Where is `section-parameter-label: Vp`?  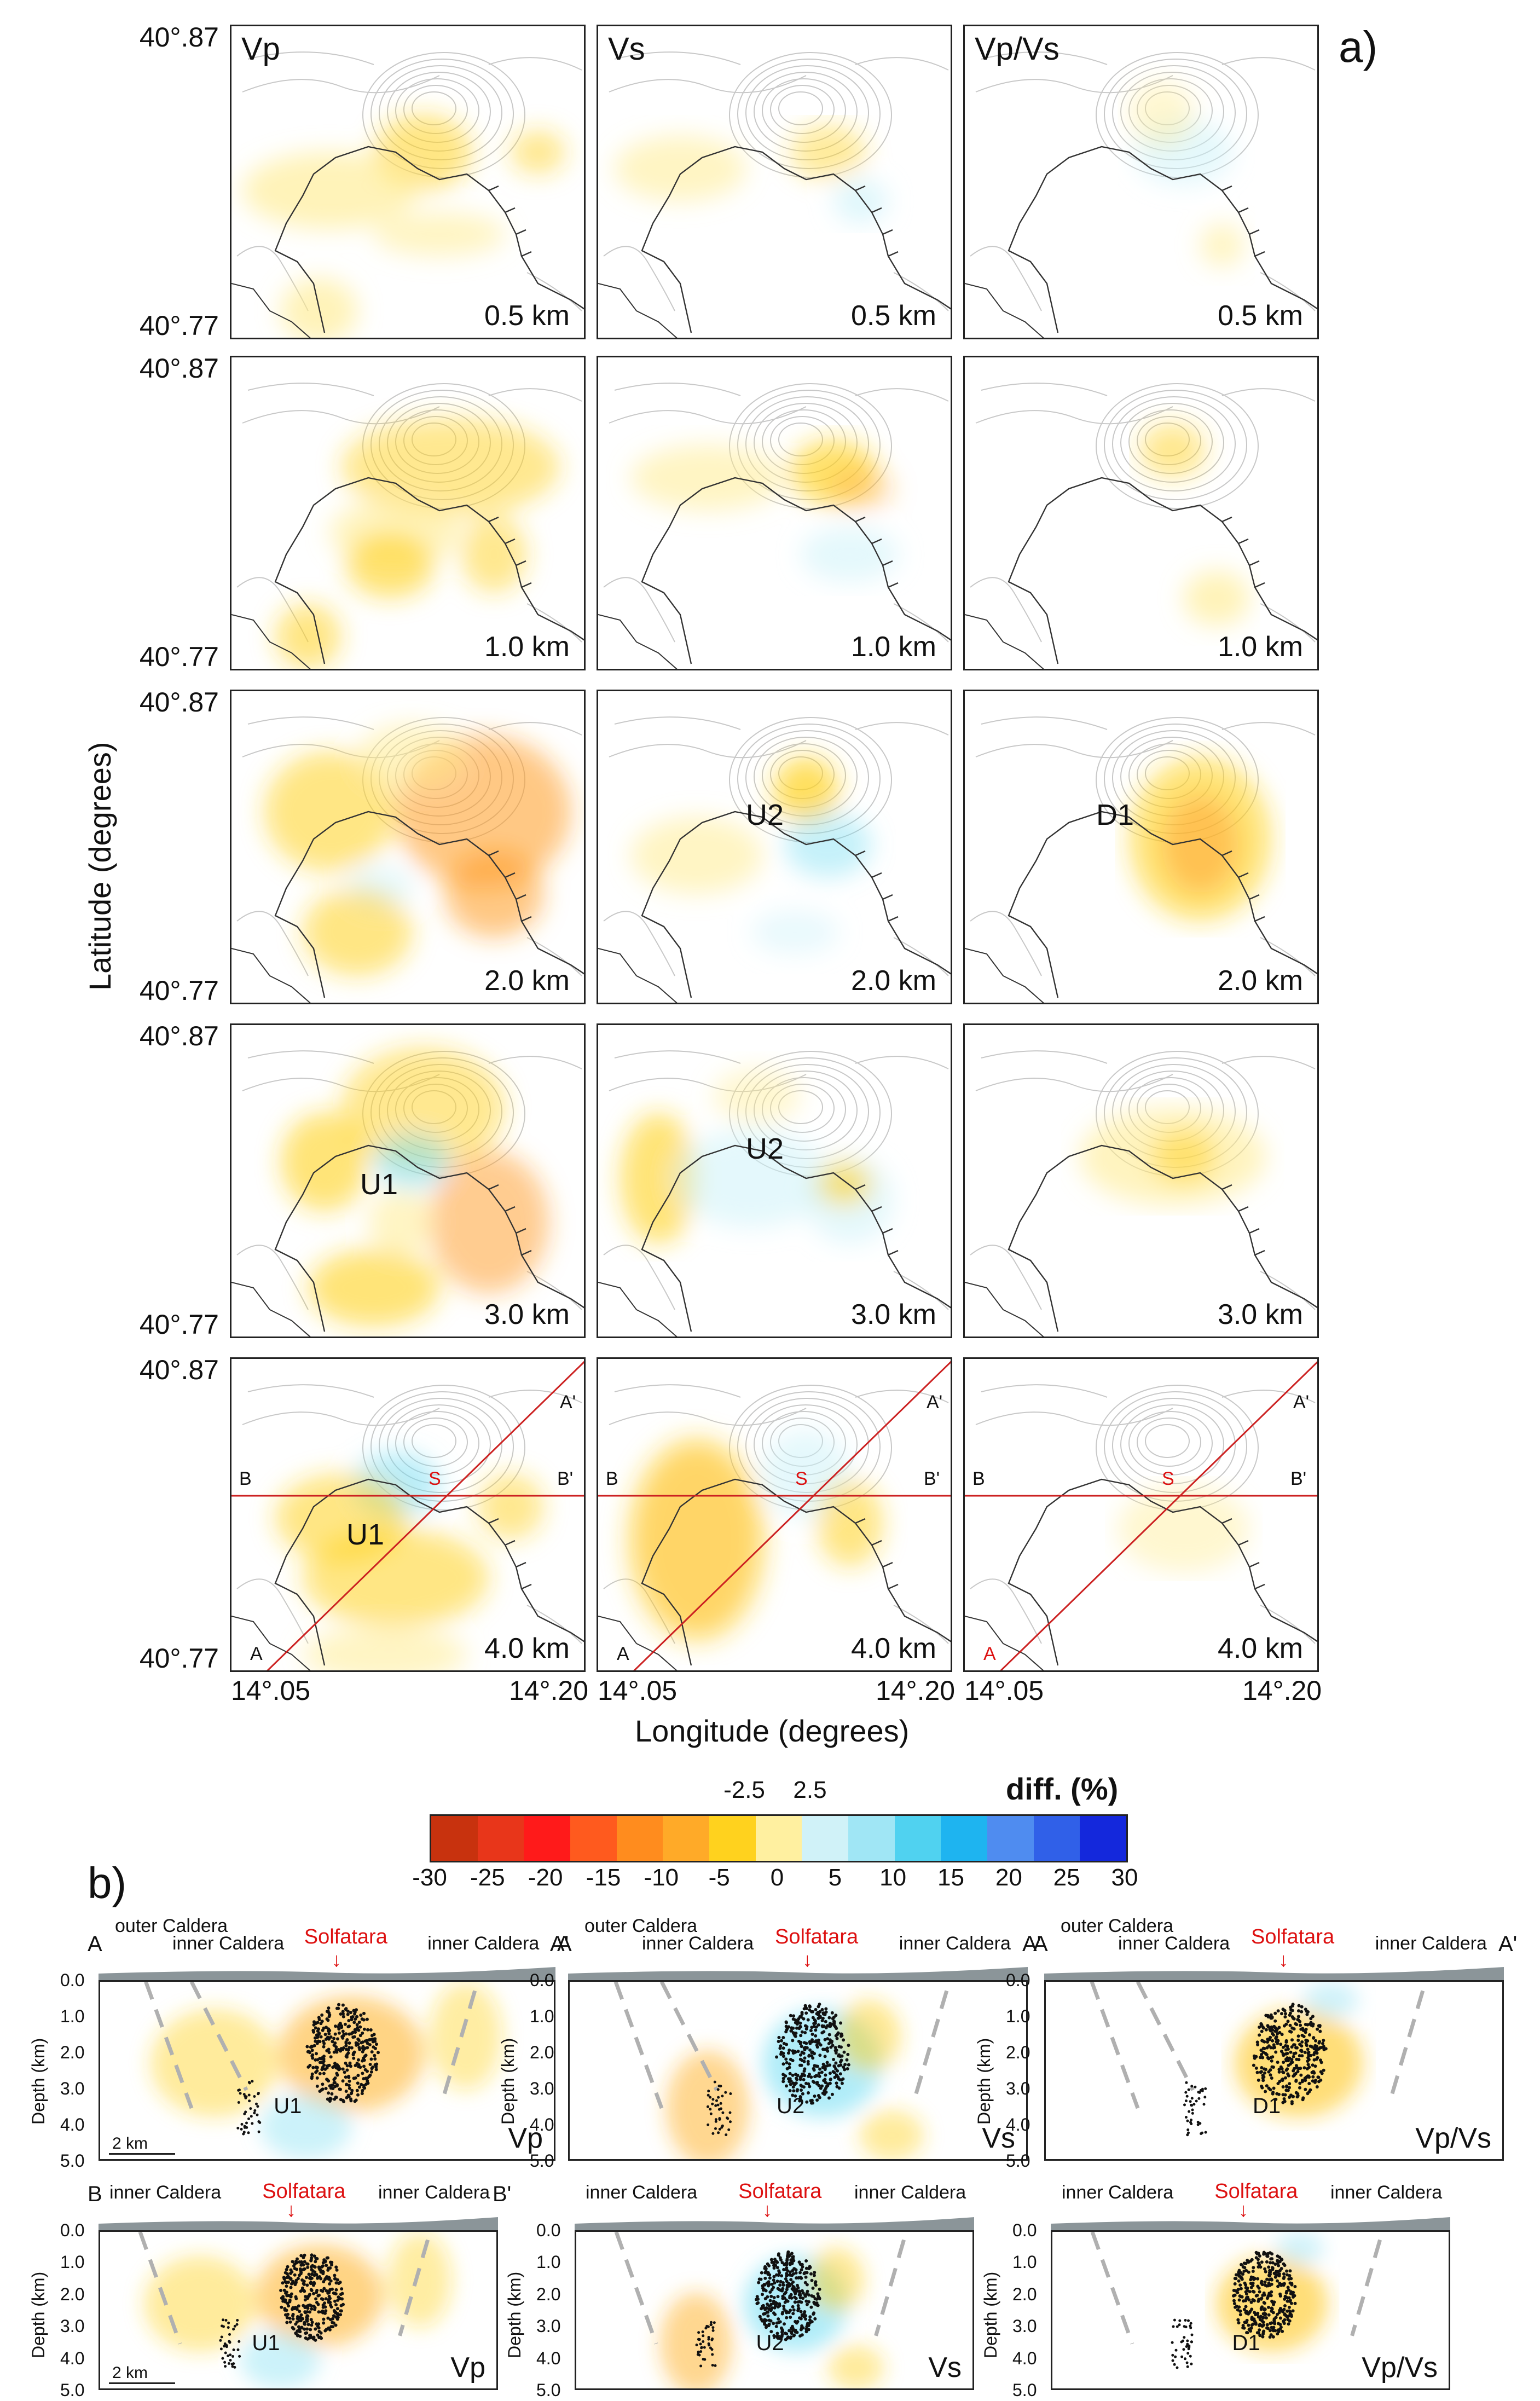
section-parameter-label: Vp is located at coordinates (525, 2138).